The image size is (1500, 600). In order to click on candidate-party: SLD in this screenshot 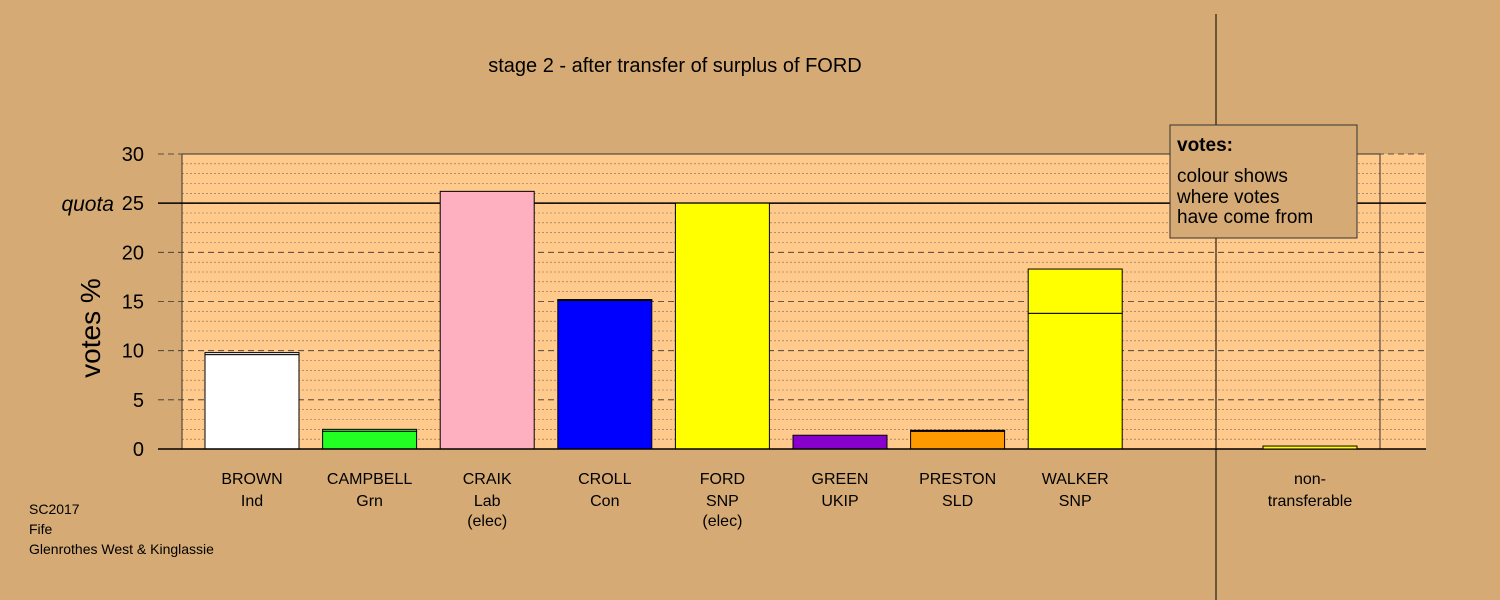, I will do `click(957, 501)`.